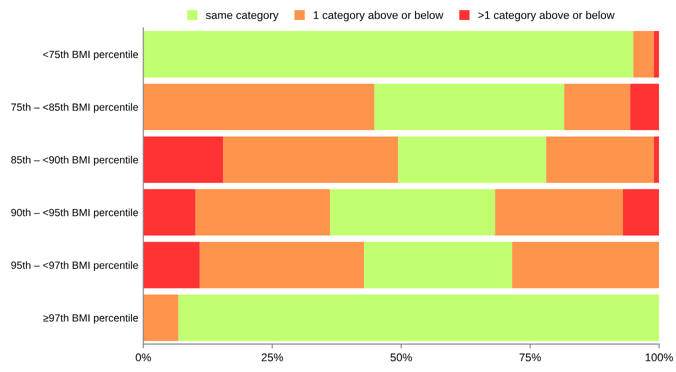 This screenshot has width=676, height=372. Describe the element at coordinates (401, 357) in the screenshot. I see `x-tick-label: 50%` at that location.